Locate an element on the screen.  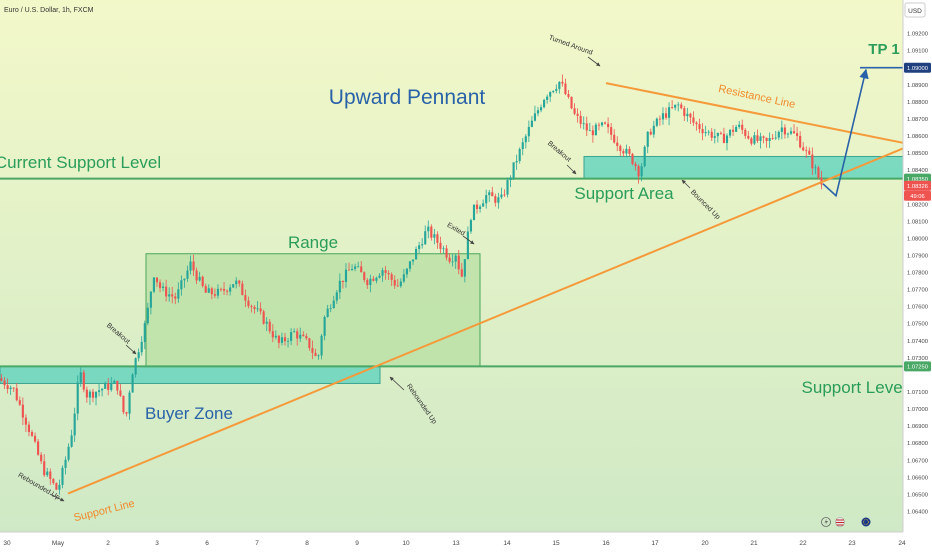
price-tick-label: 1.08600 is located at coordinates (917, 137).